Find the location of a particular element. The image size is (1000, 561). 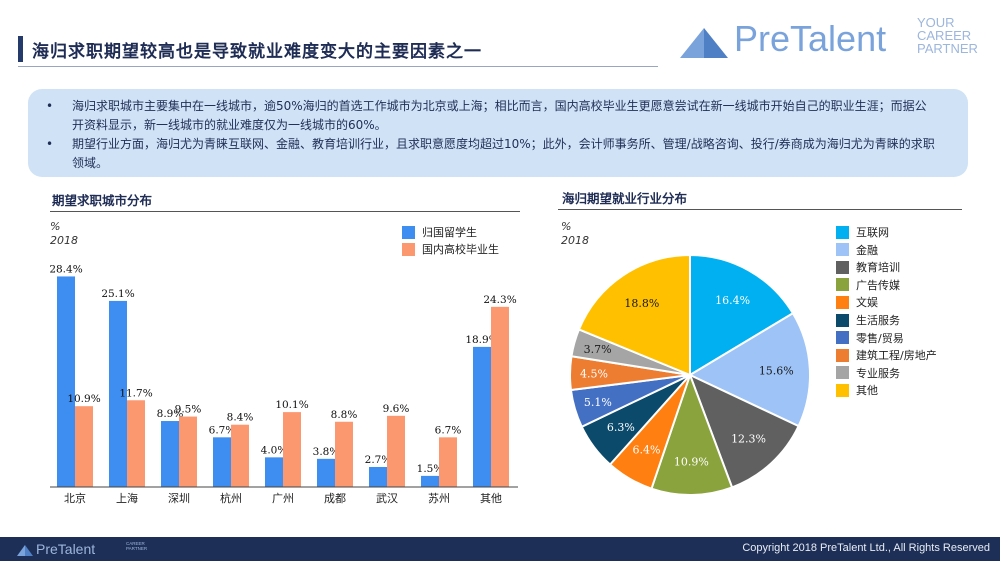

pie-value-label: 10.9% is located at coordinates (691, 461).